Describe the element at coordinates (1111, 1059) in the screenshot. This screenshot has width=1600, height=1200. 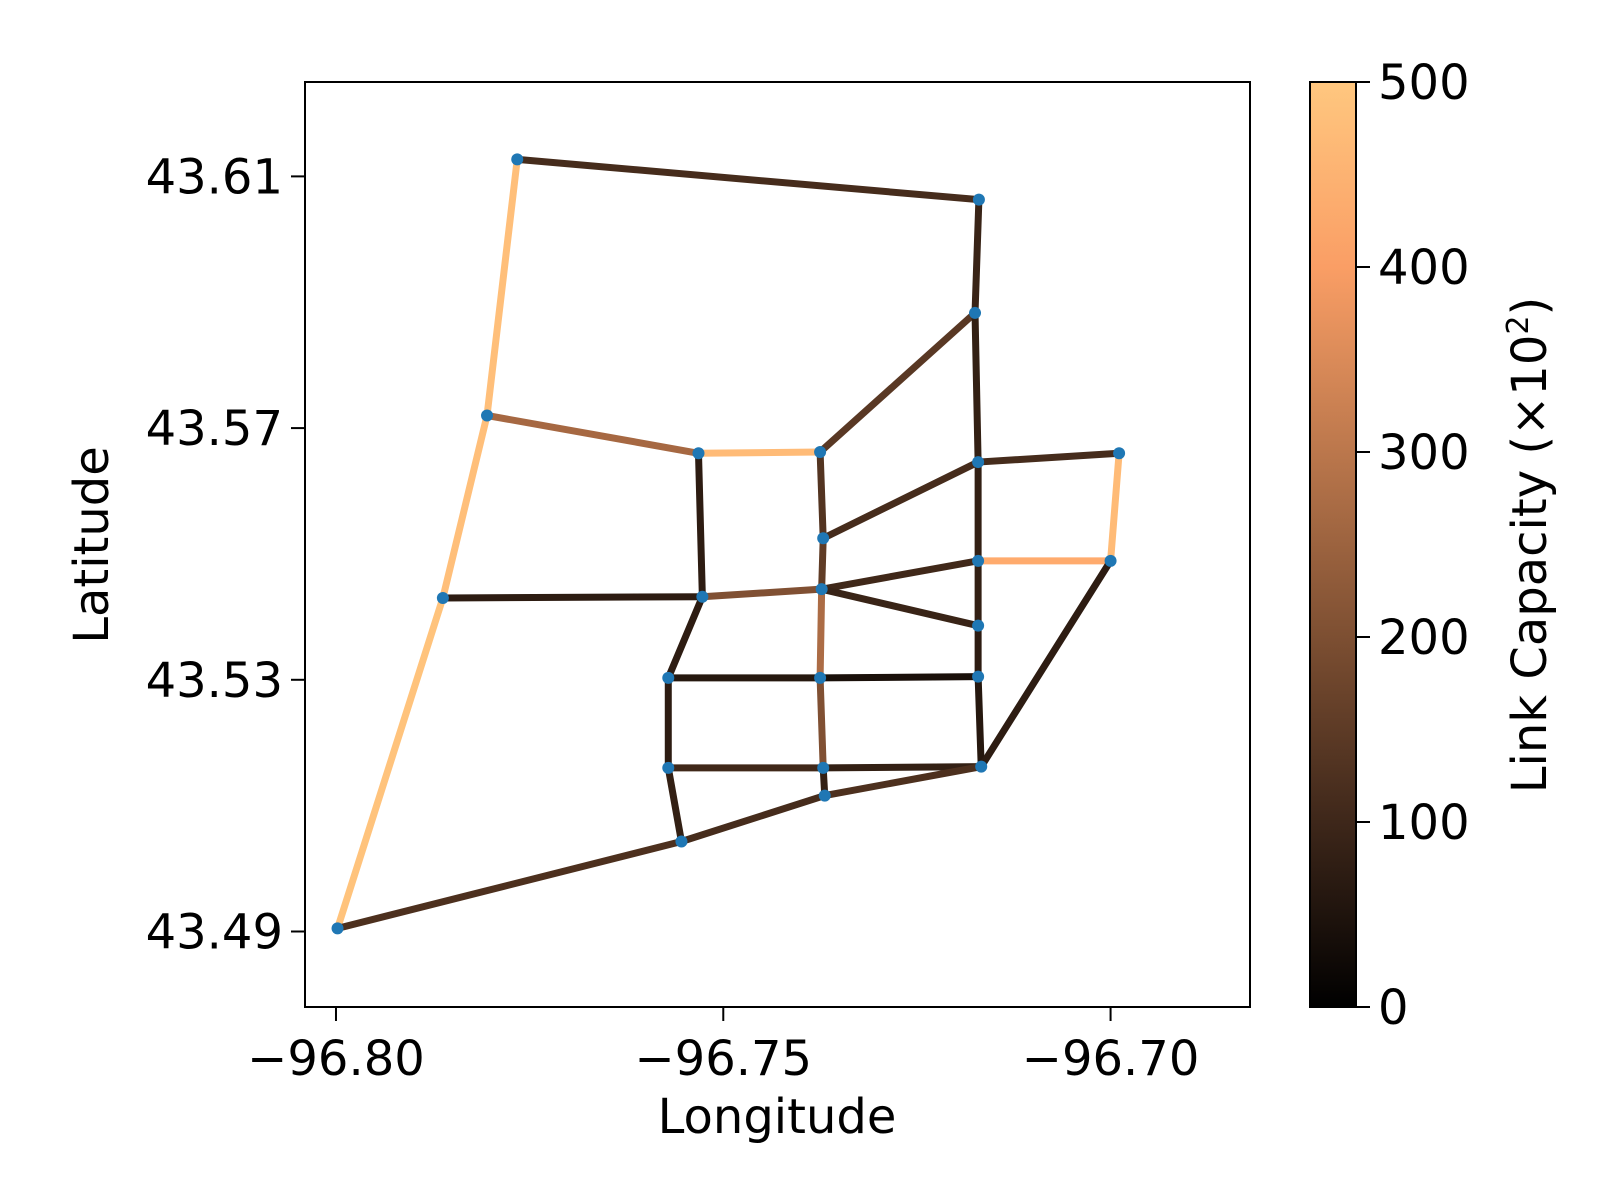
I see `x-tick-label: −96.70` at that location.